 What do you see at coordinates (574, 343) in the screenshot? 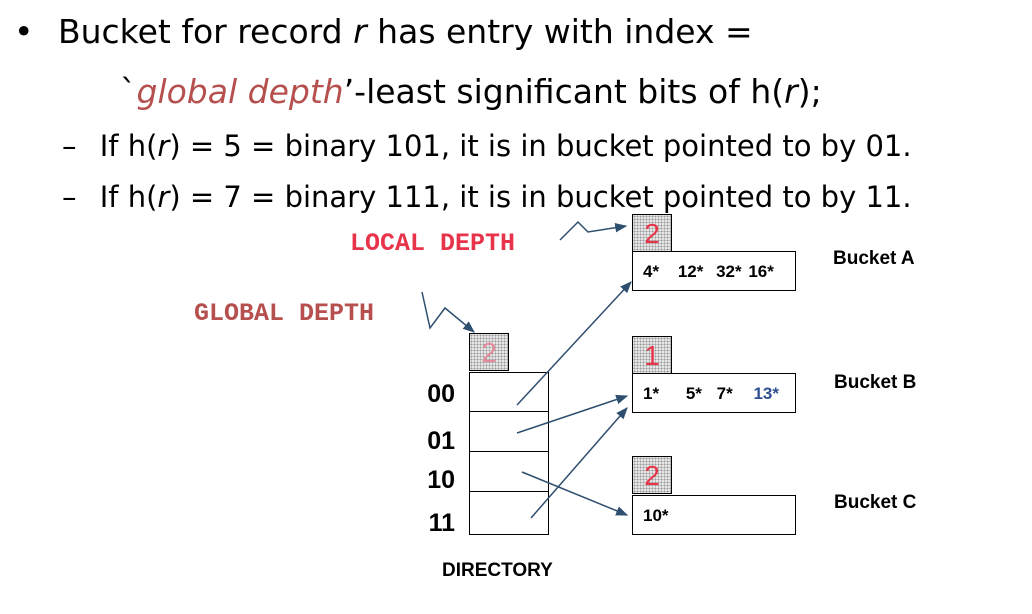
I see `pointer-00-to-bucket-a` at bounding box center [574, 343].